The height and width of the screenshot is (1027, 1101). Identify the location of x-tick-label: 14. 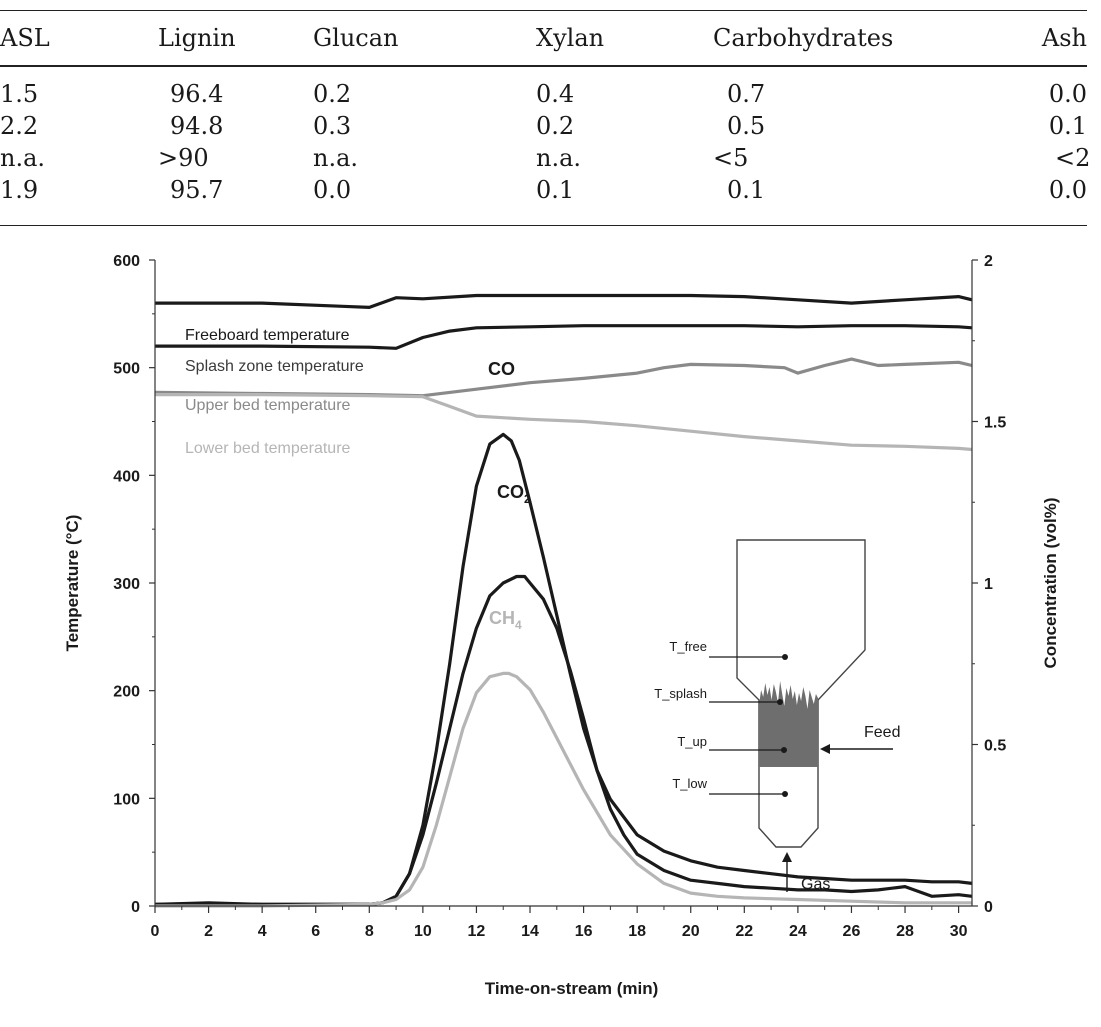
(530, 931).